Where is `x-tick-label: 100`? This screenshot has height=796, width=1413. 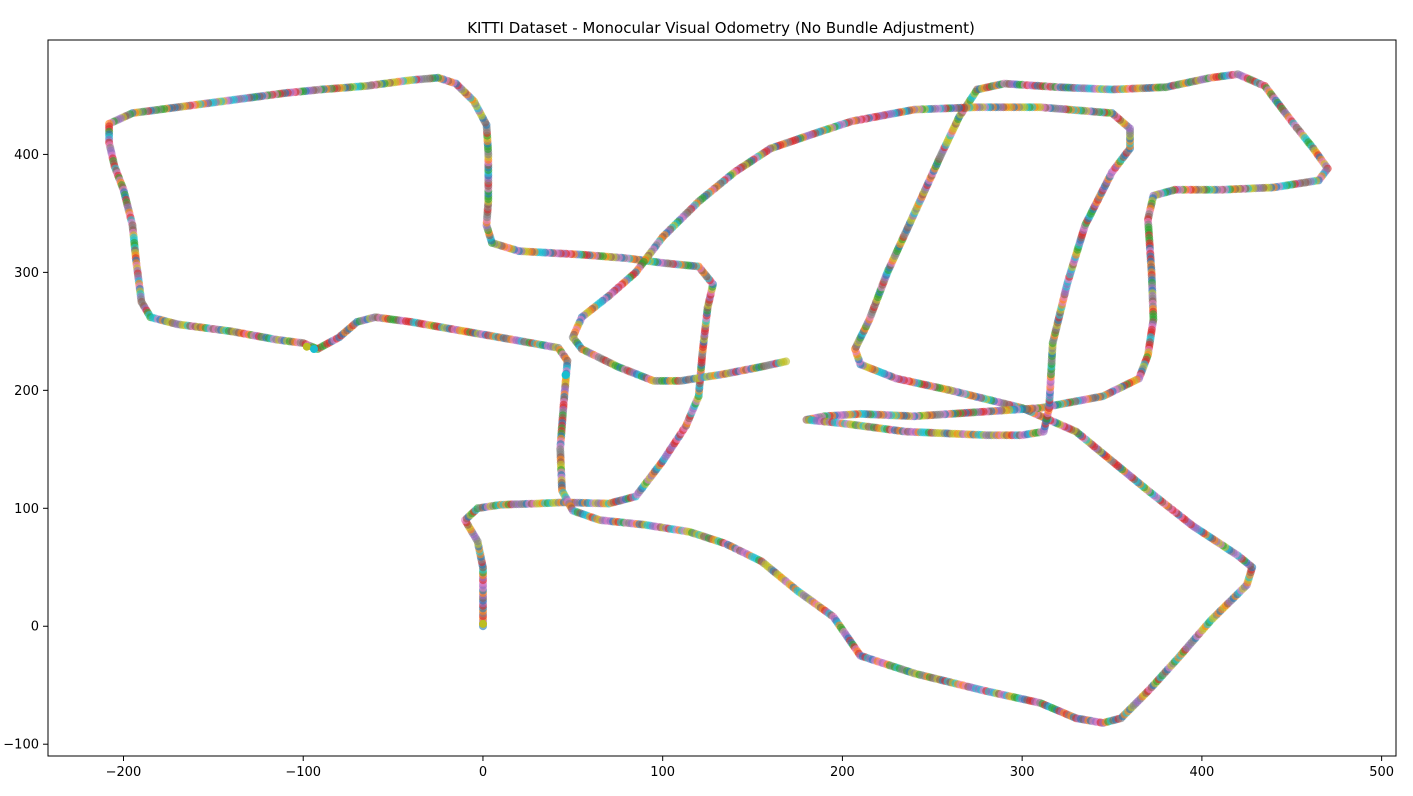 x-tick-label: 100 is located at coordinates (662, 772).